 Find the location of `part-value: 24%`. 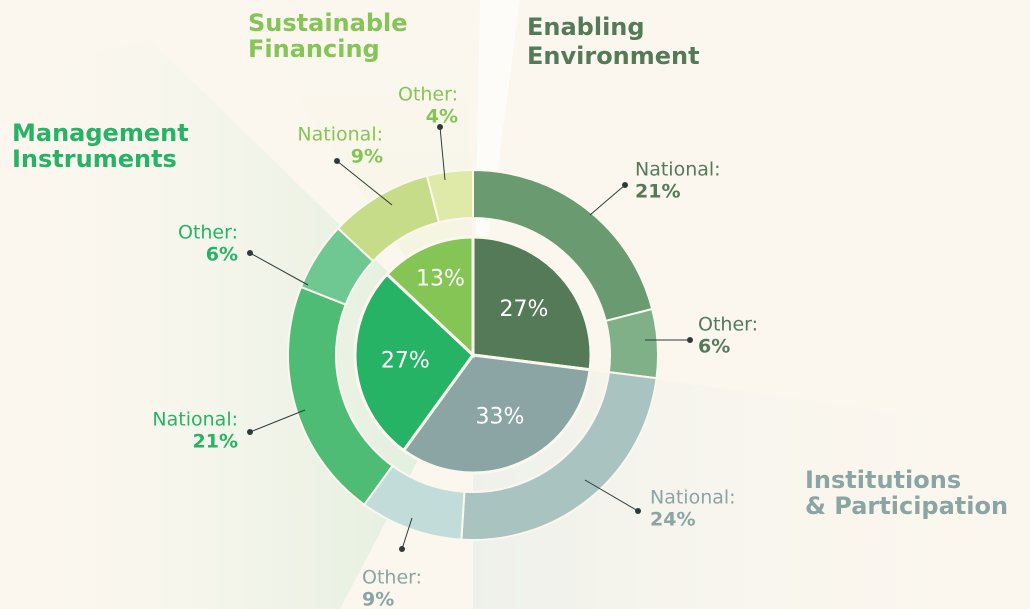

part-value: 24% is located at coordinates (672, 520).